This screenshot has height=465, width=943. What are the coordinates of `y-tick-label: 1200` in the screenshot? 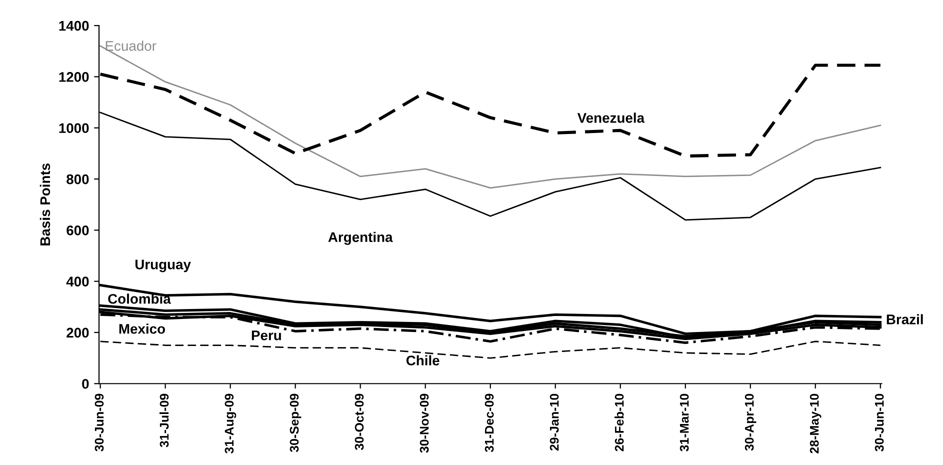 It's located at (74, 77).